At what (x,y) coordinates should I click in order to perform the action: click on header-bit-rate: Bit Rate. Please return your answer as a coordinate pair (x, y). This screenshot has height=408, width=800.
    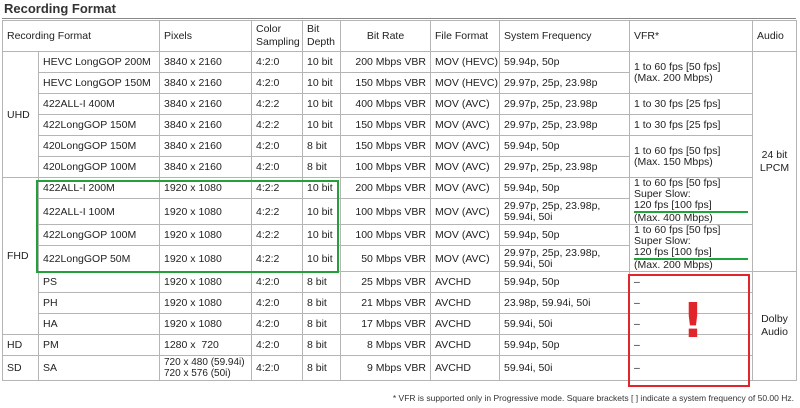
    Looking at the image, I should click on (385, 36).